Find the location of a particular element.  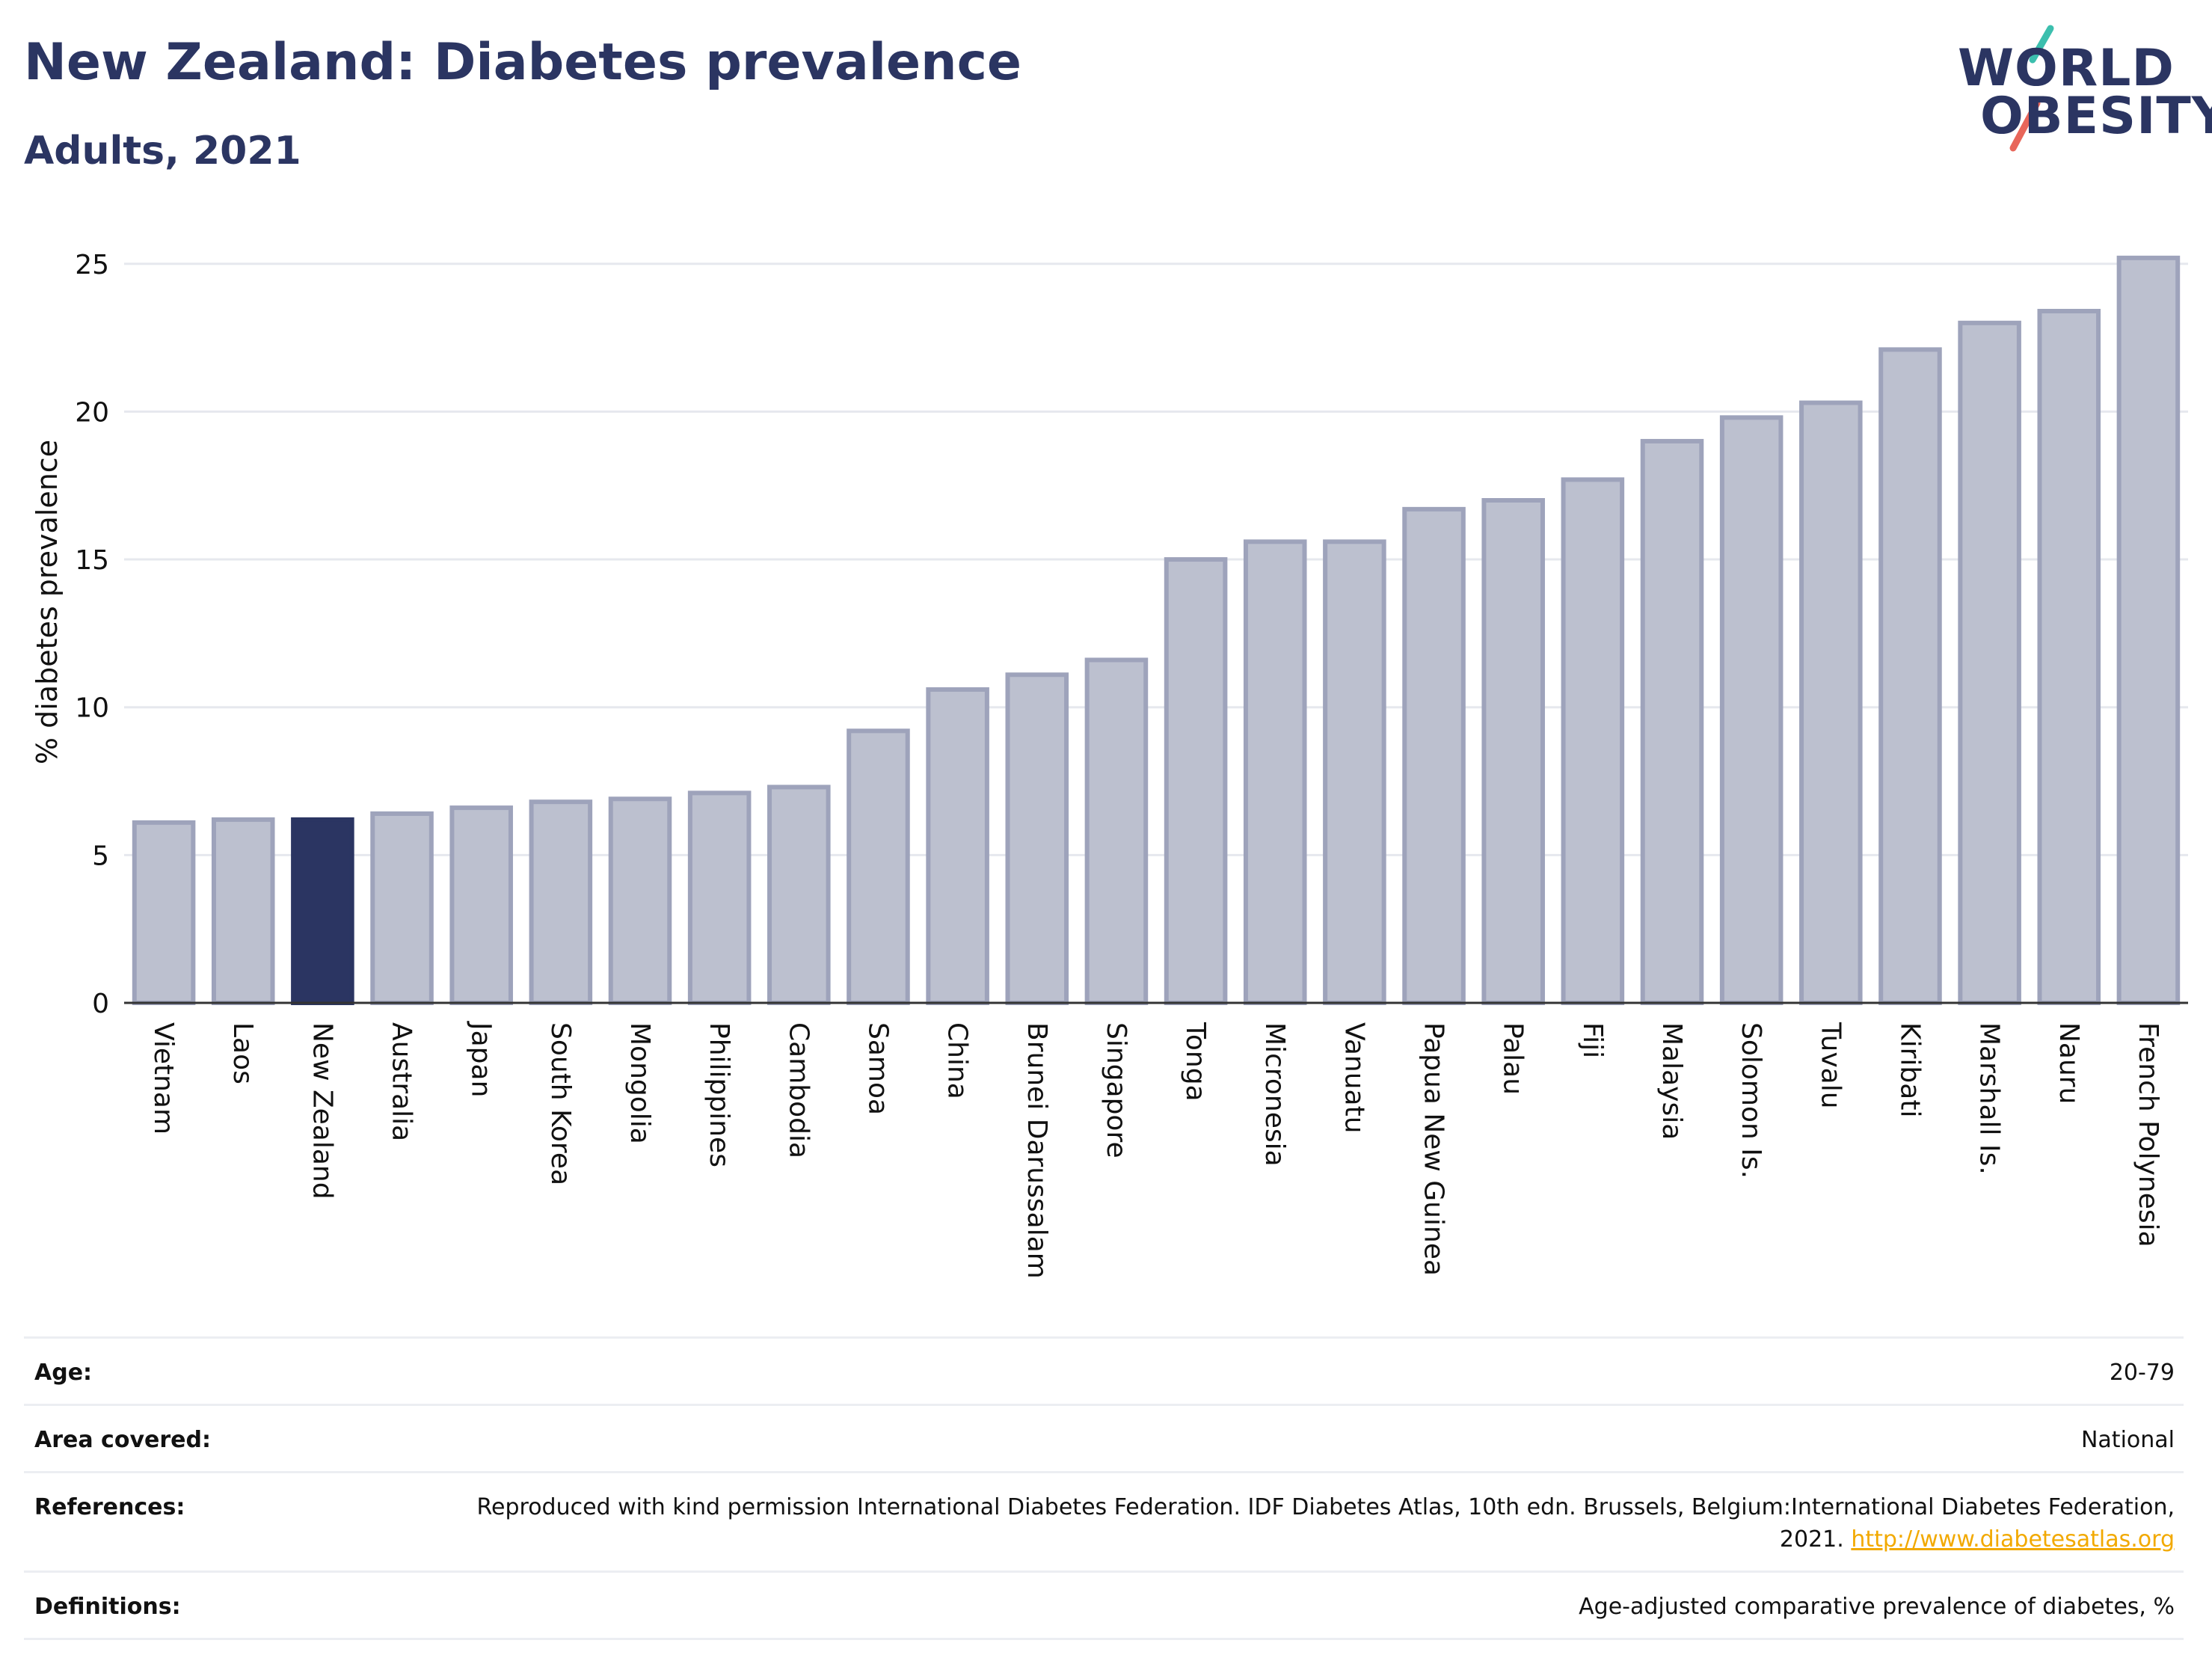

x-tick-label: Nauru is located at coordinates (2068, 1063).